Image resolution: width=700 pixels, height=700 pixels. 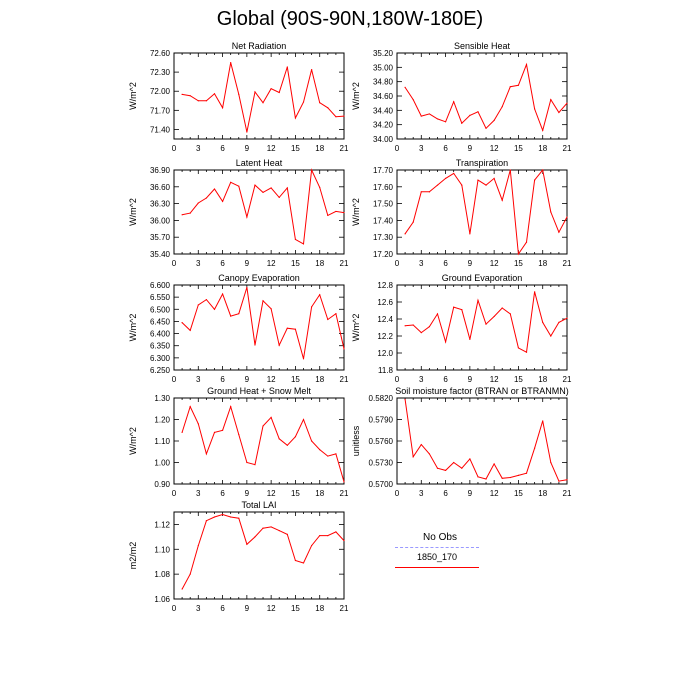 What do you see at coordinates (160, 187) in the screenshot?
I see `y-tick-label: 36.60` at bounding box center [160, 187].